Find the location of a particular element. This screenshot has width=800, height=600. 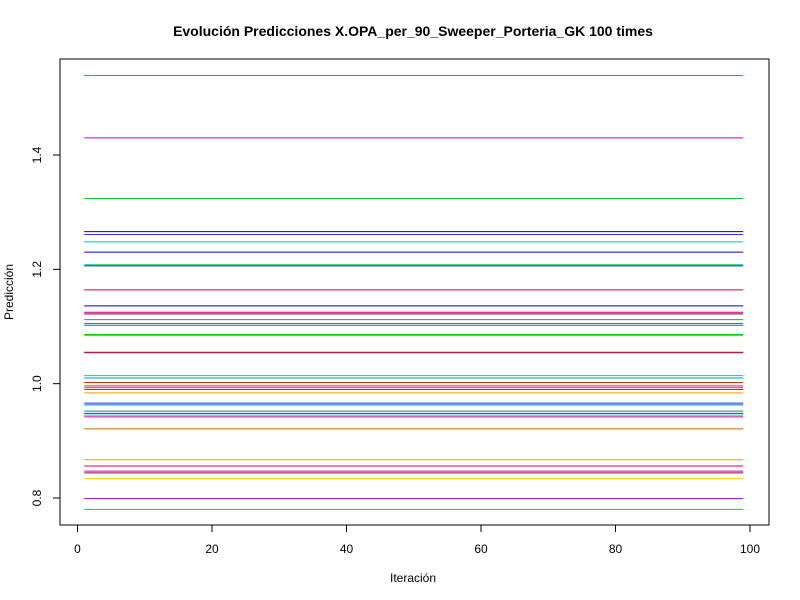

x-tick-label: 60 is located at coordinates (481, 549).